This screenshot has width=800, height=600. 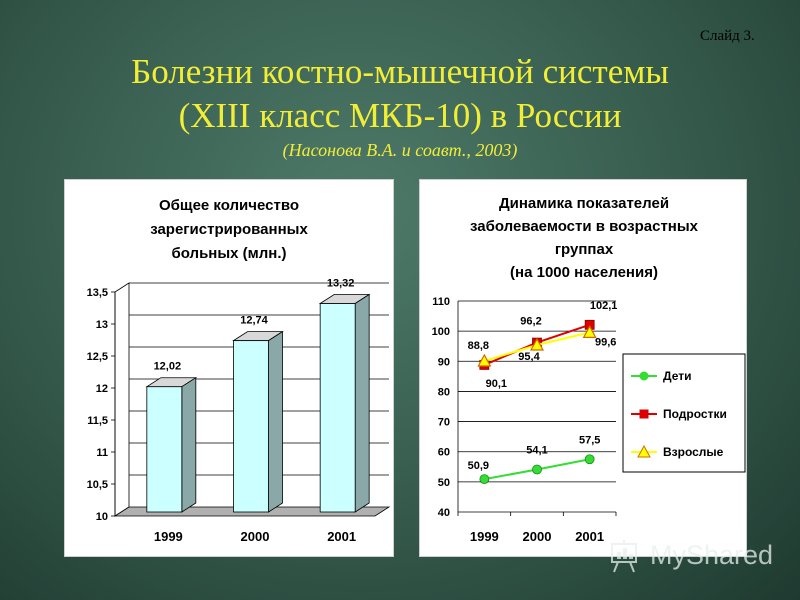 I want to click on slide-title-line1: Болезни костно-мышечной системы, so click(x=400, y=71).